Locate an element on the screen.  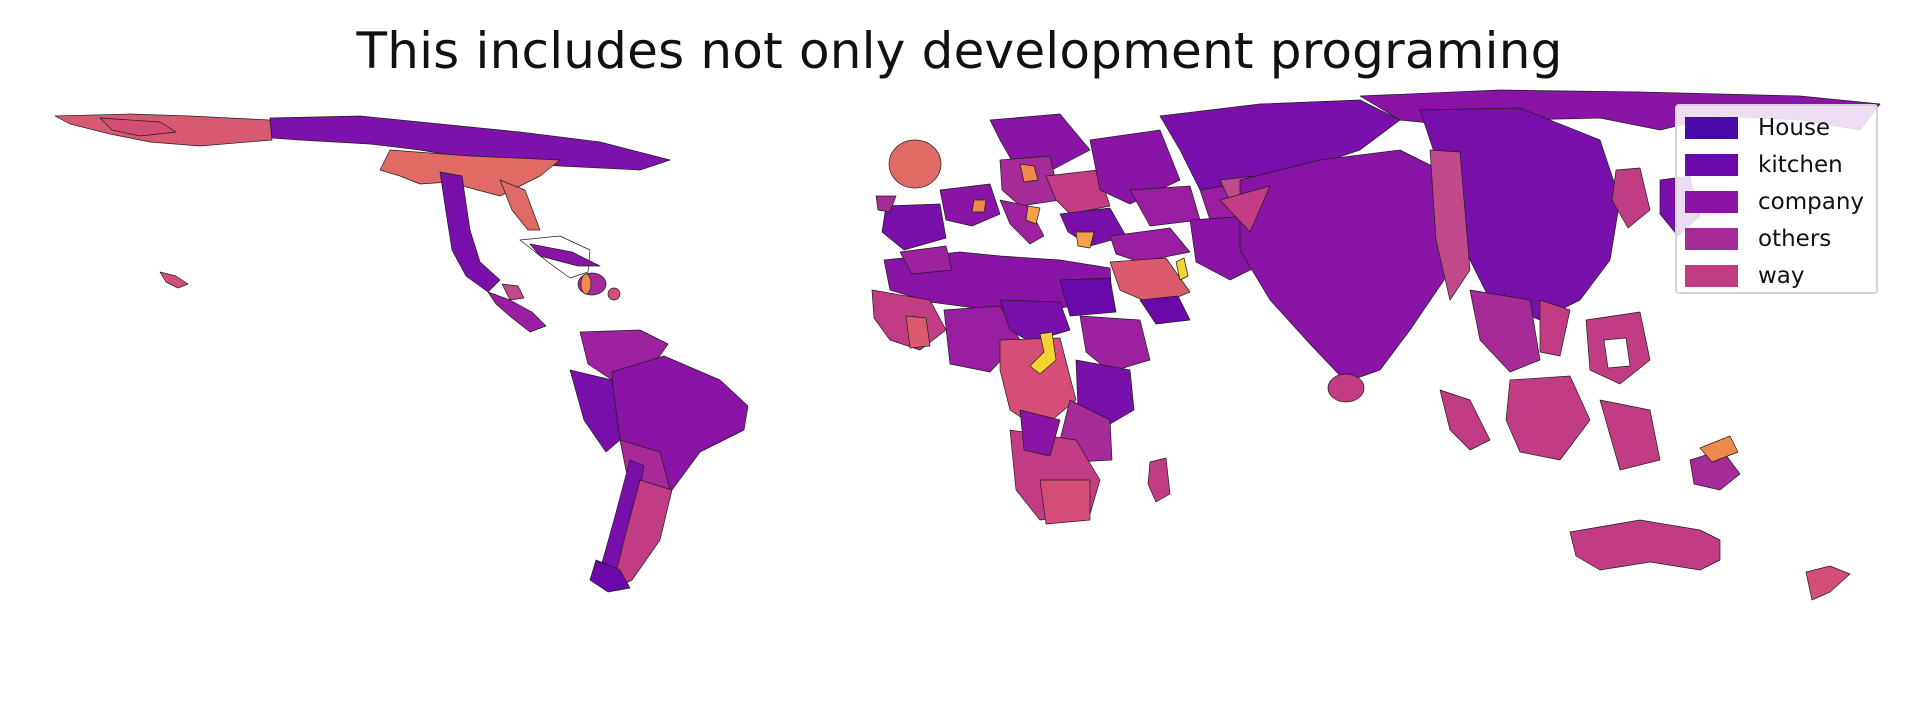
africa-region is located at coordinates (1021, 385).